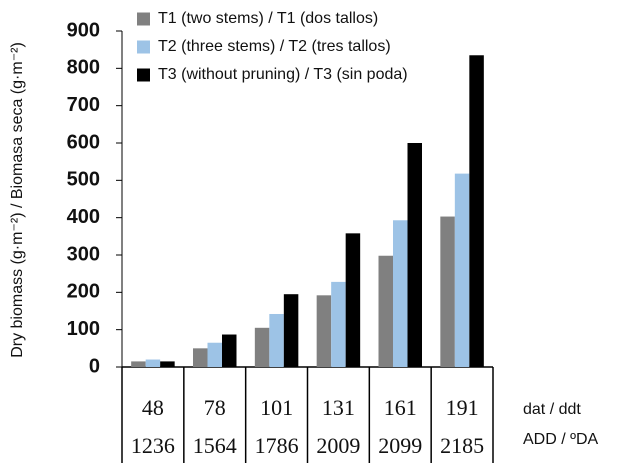  Describe the element at coordinates (83, 30) in the screenshot. I see `y-tick-label: 900` at that location.